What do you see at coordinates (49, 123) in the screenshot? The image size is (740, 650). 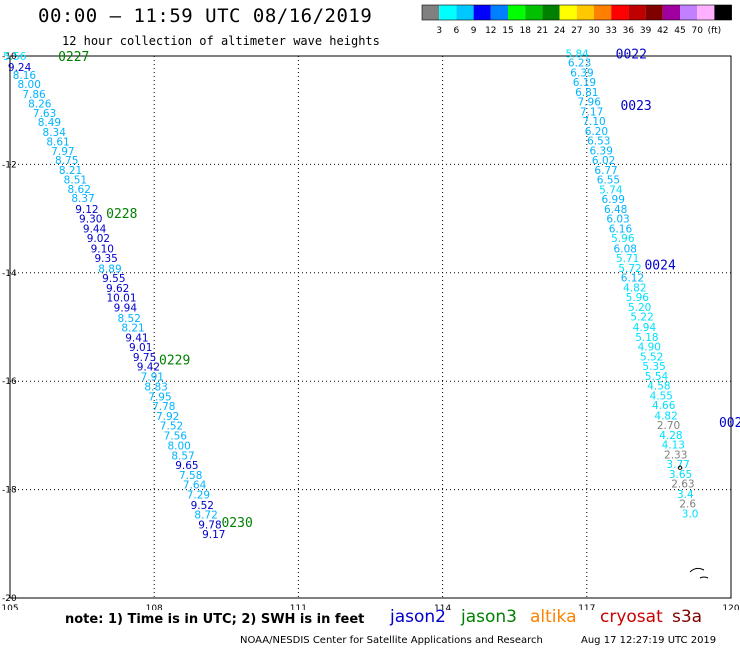 I see `wave-height-value: 8.49` at bounding box center [49, 123].